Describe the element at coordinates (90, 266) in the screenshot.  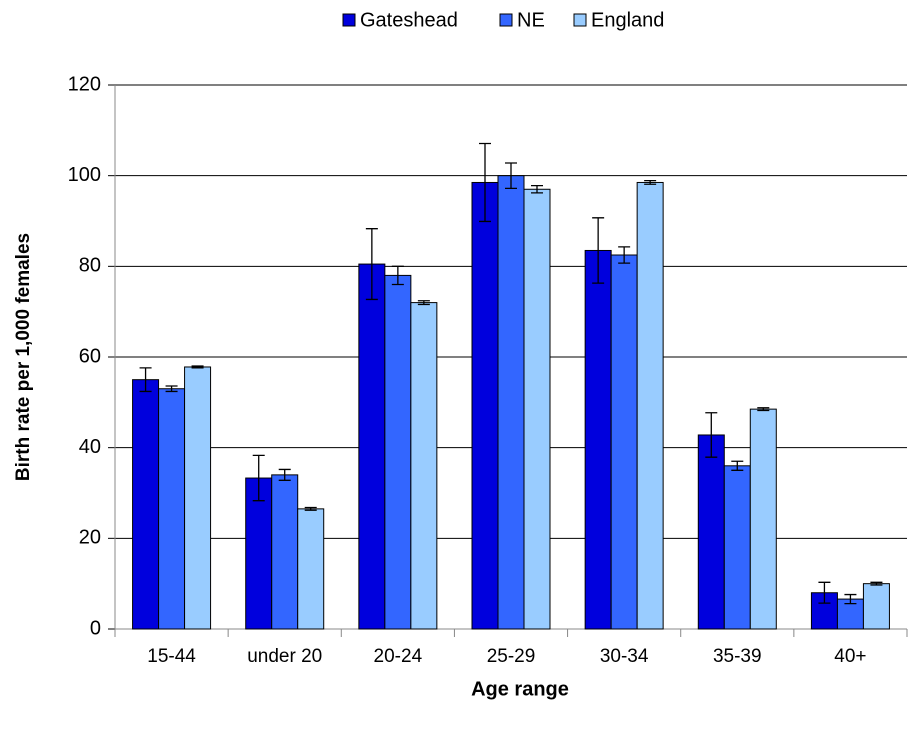
I see `y-tick-label: 80` at that location.